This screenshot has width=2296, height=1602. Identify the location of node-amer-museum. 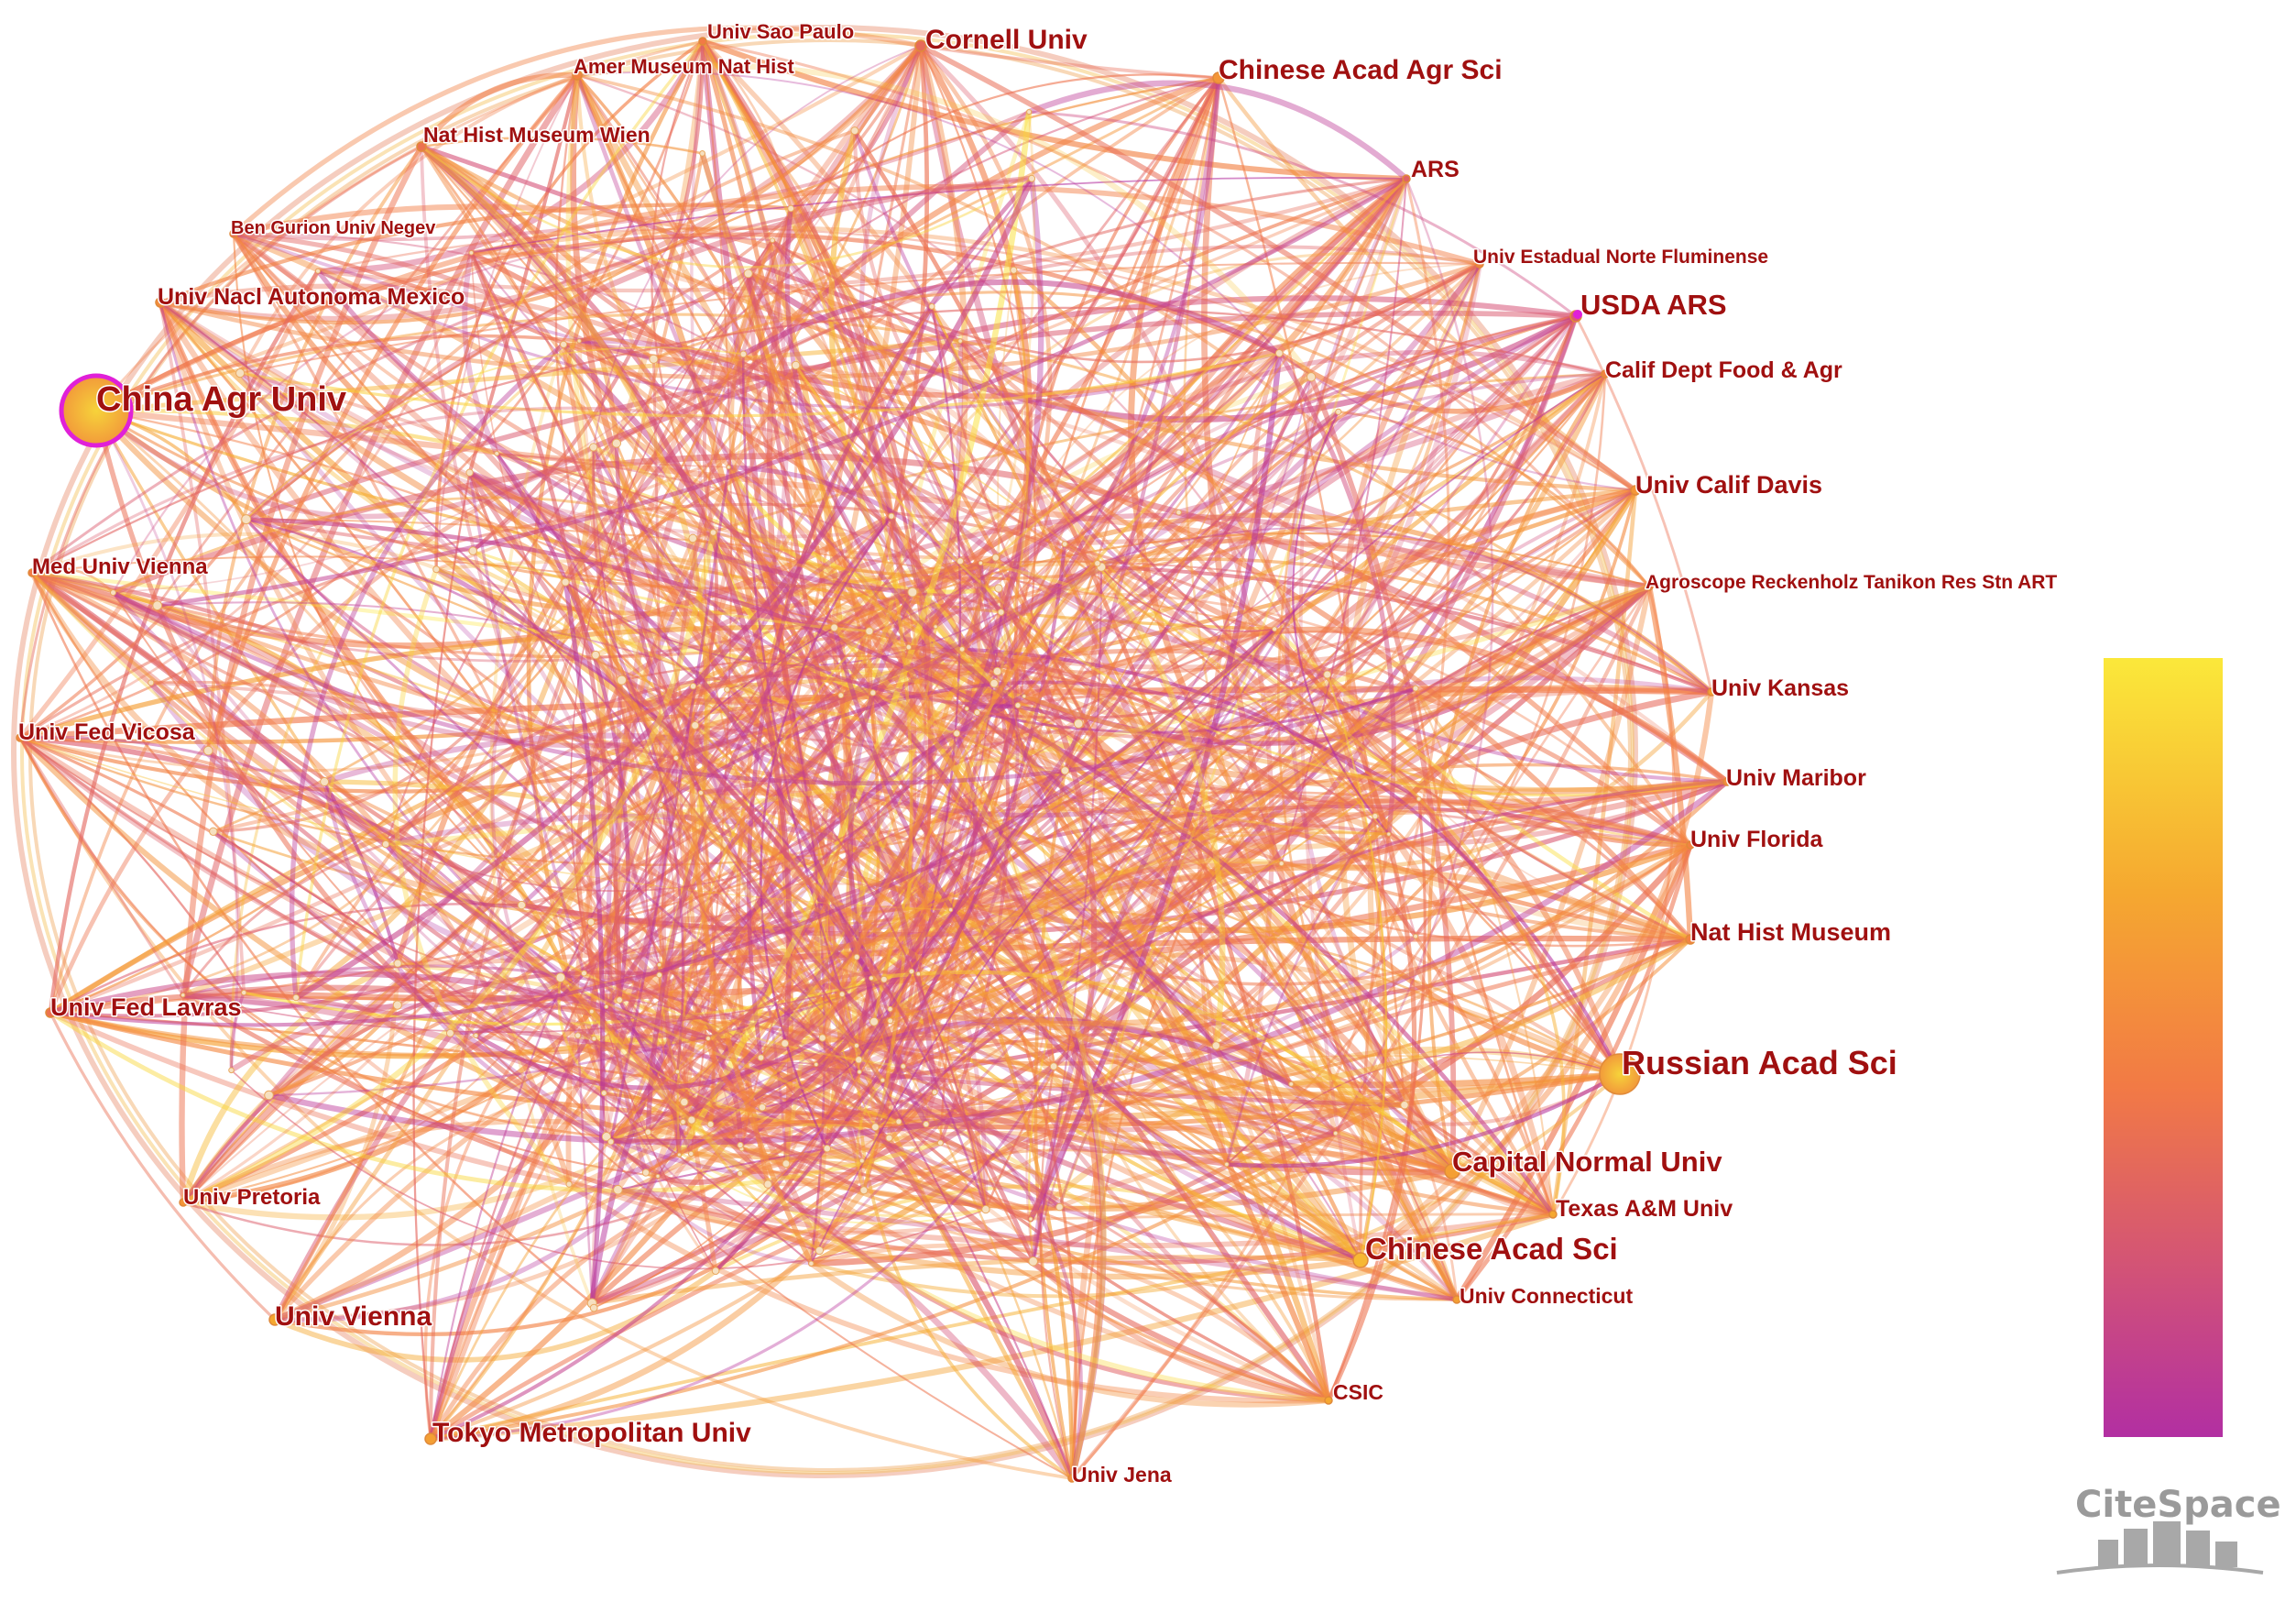
(578, 75).